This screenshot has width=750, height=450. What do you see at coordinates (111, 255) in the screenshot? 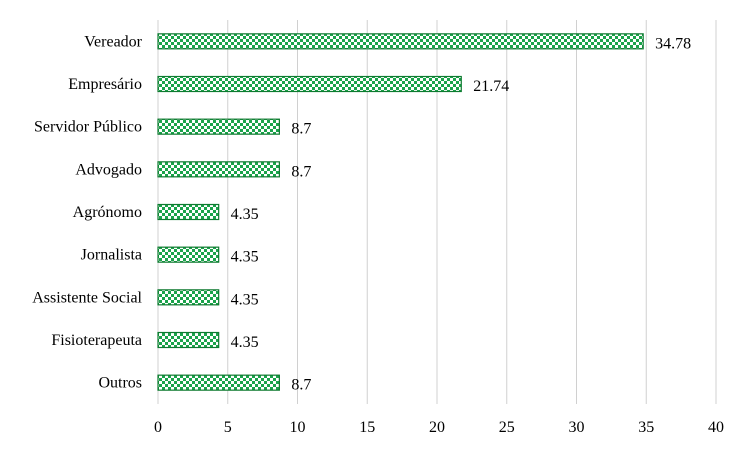
I see `category-label: Jornalista` at bounding box center [111, 255].